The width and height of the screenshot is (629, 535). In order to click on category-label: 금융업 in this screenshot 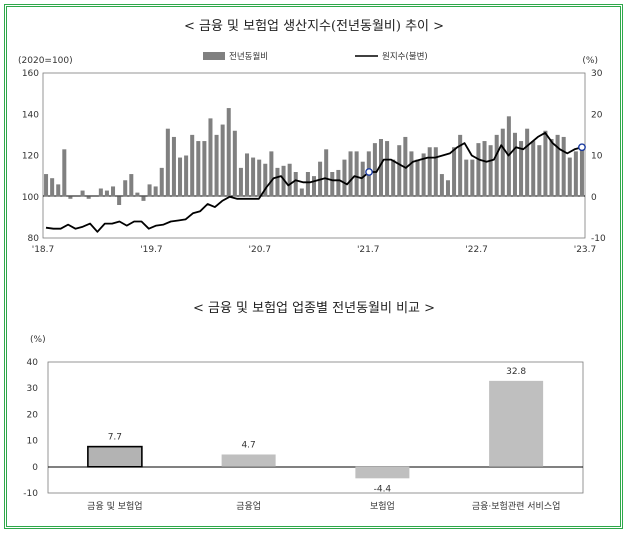, I will do `click(248, 506)`.